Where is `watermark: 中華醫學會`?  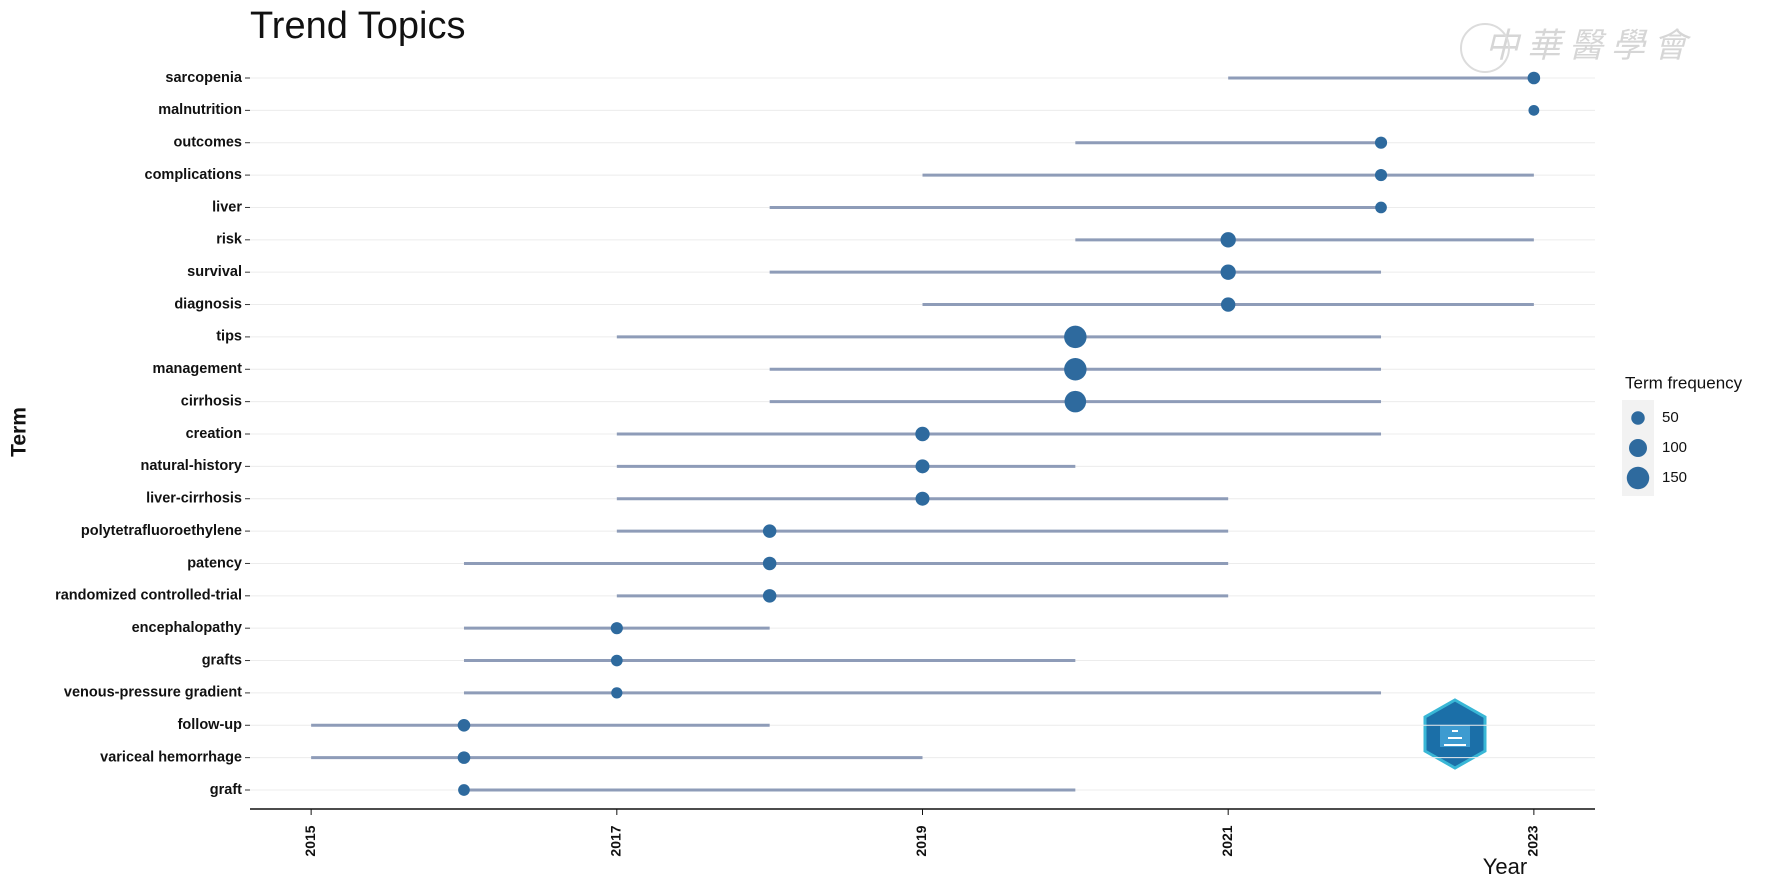
watermark: 中華醫學會 is located at coordinates (1590, 46).